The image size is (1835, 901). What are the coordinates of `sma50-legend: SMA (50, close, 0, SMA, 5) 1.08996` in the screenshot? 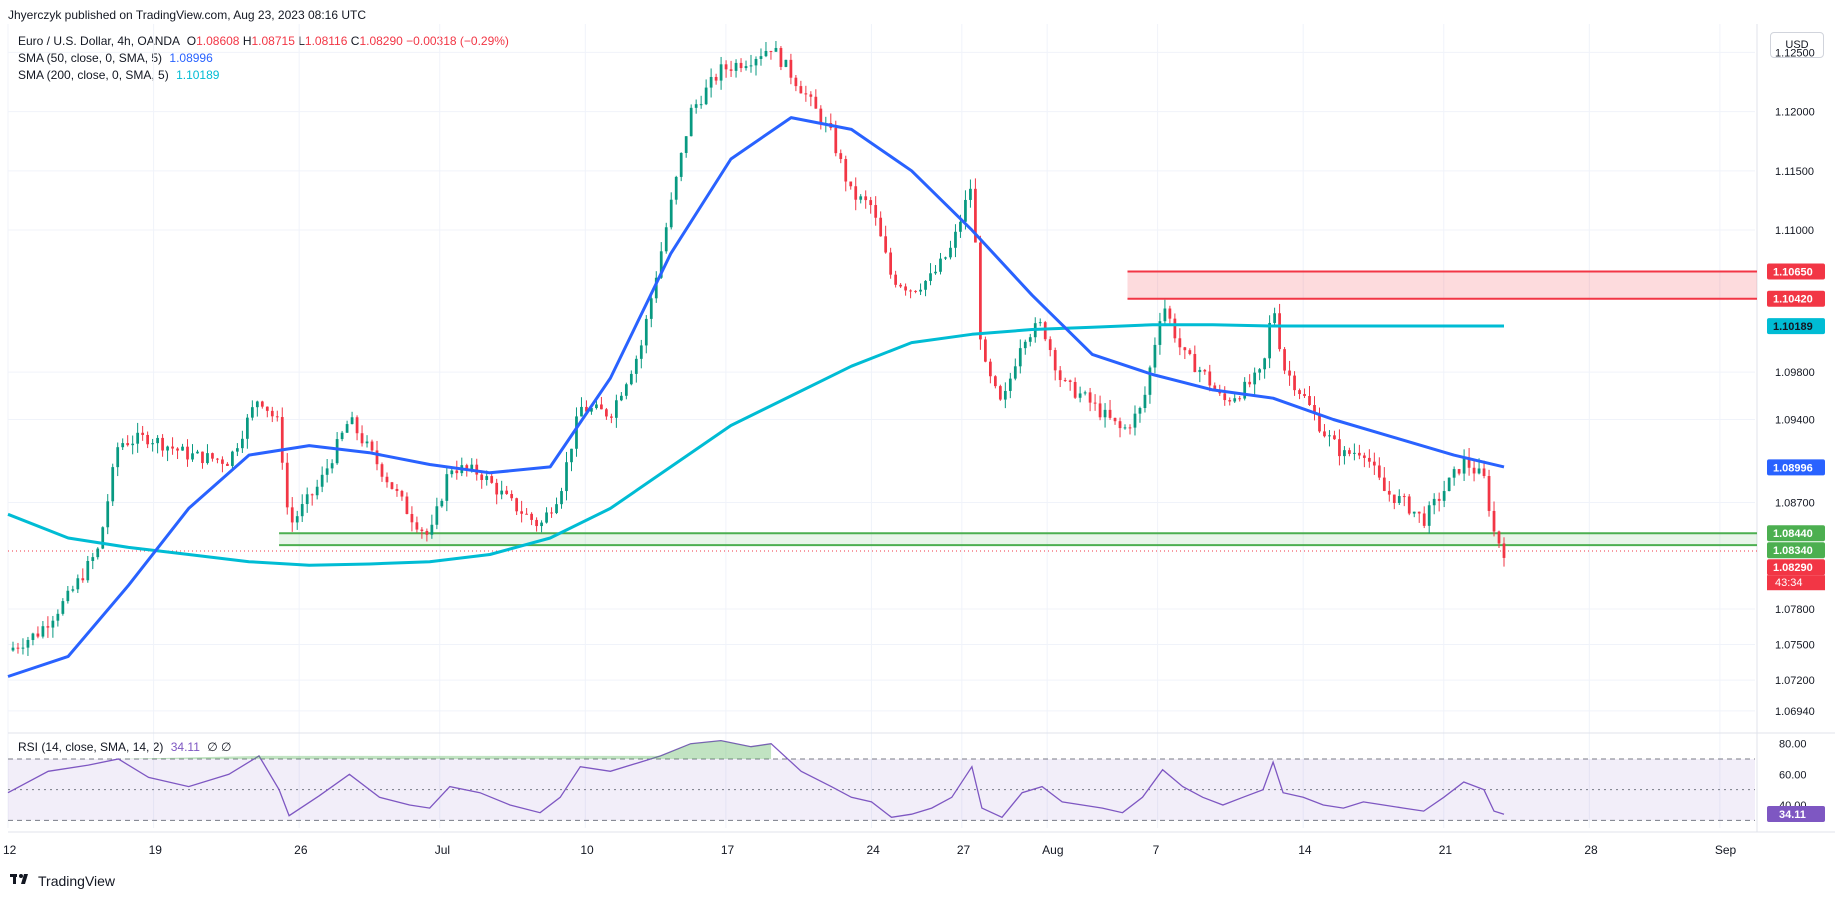 It's located at (115, 58).